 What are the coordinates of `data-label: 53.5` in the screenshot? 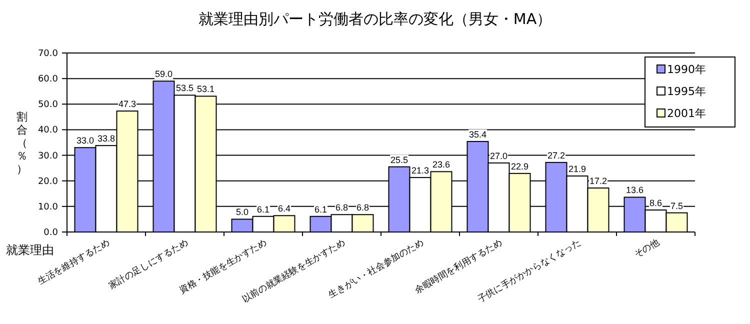 It's located at (184, 88).